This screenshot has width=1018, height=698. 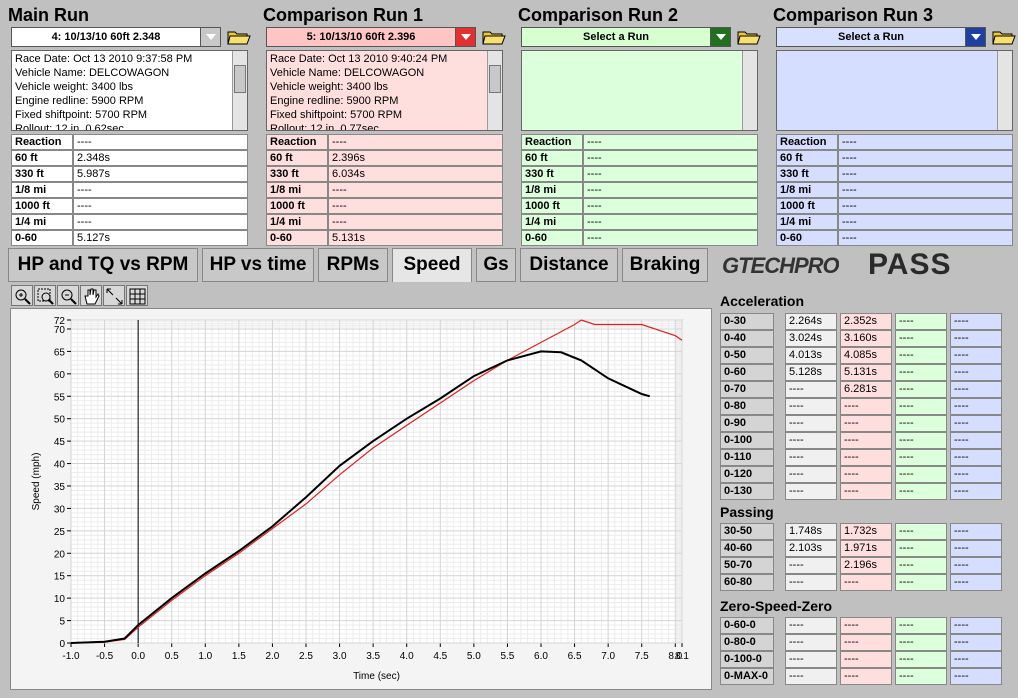 I want to click on x-tick-label: 5.5, so click(x=507, y=656).